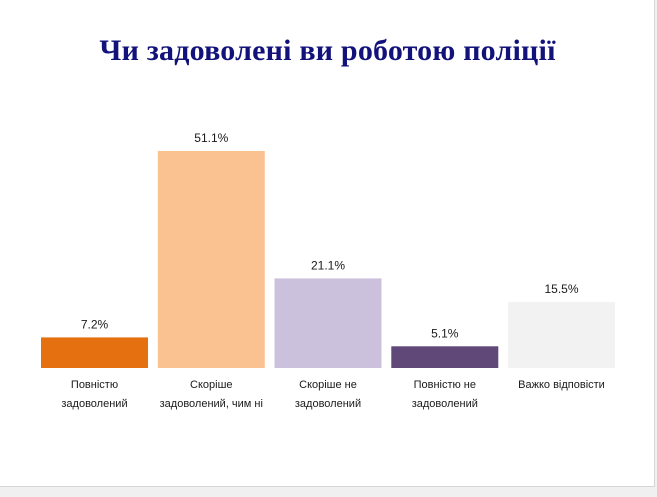 This screenshot has width=657, height=497. Describe the element at coordinates (94, 394) in the screenshot. I see `category-label-1: Повністю задоволений` at that location.